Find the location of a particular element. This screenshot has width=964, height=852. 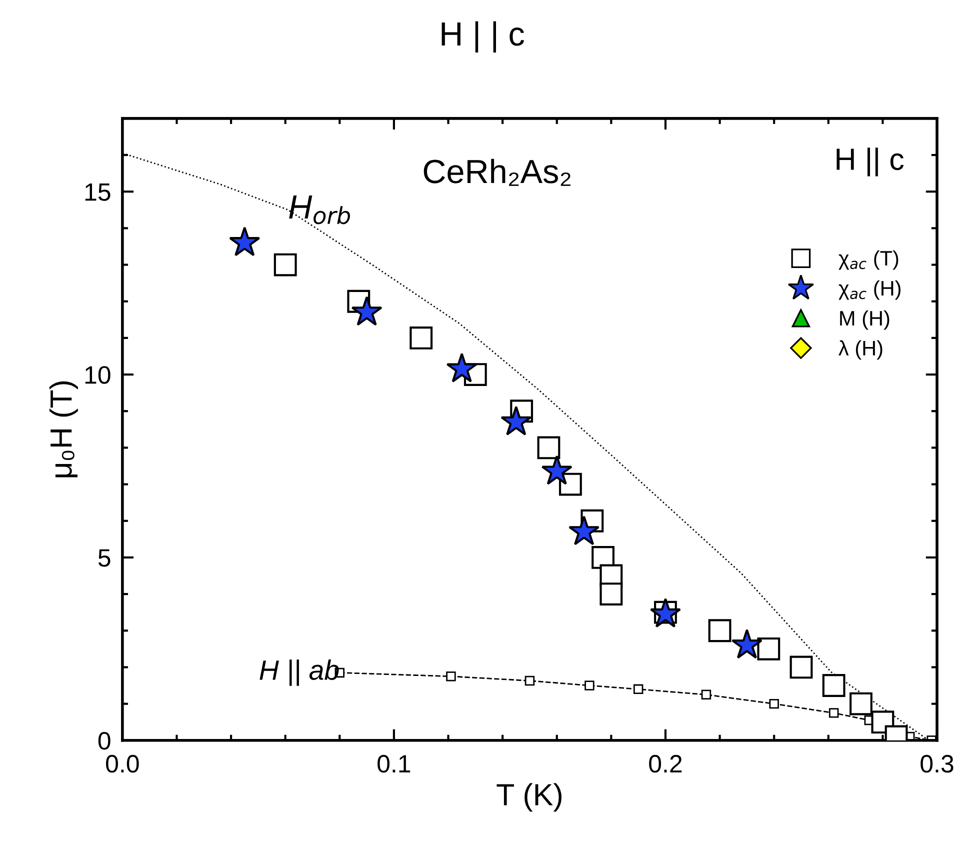

x-axis-title: T (K) is located at coordinates (529, 797).